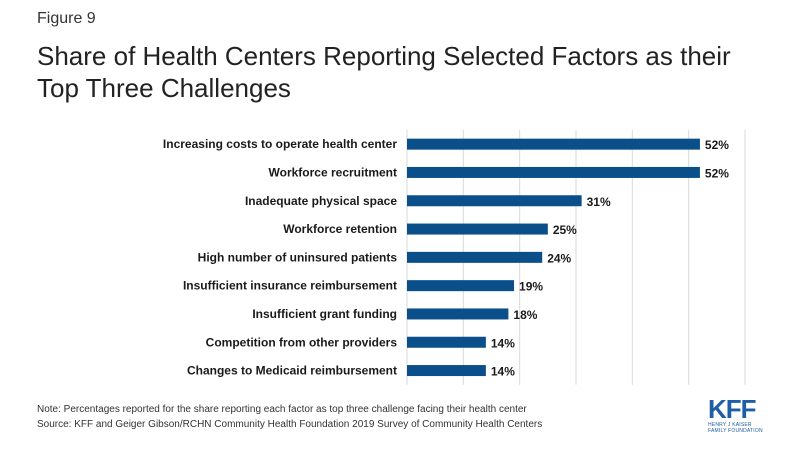 This screenshot has width=800, height=450. Describe the element at coordinates (525, 315) in the screenshot. I see `value-label: 18%` at that location.